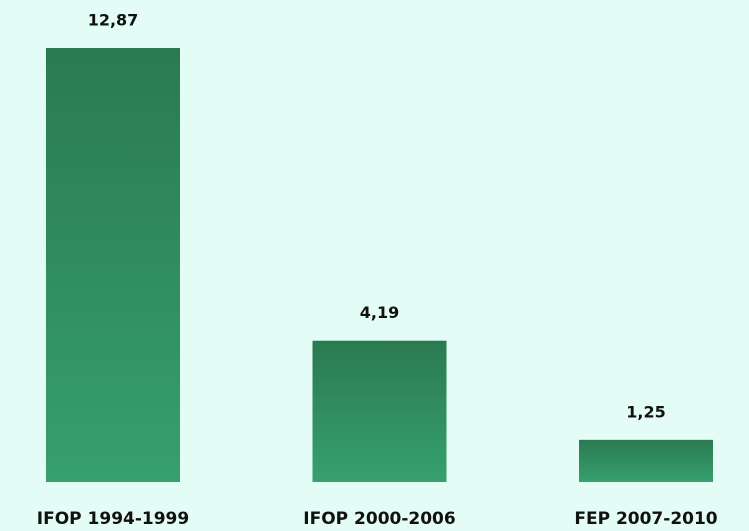 The image size is (749, 531). Describe the element at coordinates (379, 519) in the screenshot. I see `x-tick-label: IFOP 2000-2006` at that location.